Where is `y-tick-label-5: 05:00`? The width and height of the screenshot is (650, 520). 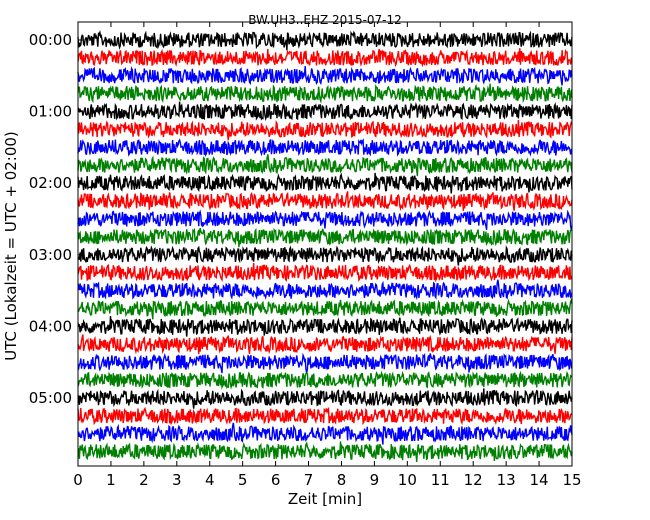
y-tick-label-5: 05:00 is located at coordinates (50, 398).